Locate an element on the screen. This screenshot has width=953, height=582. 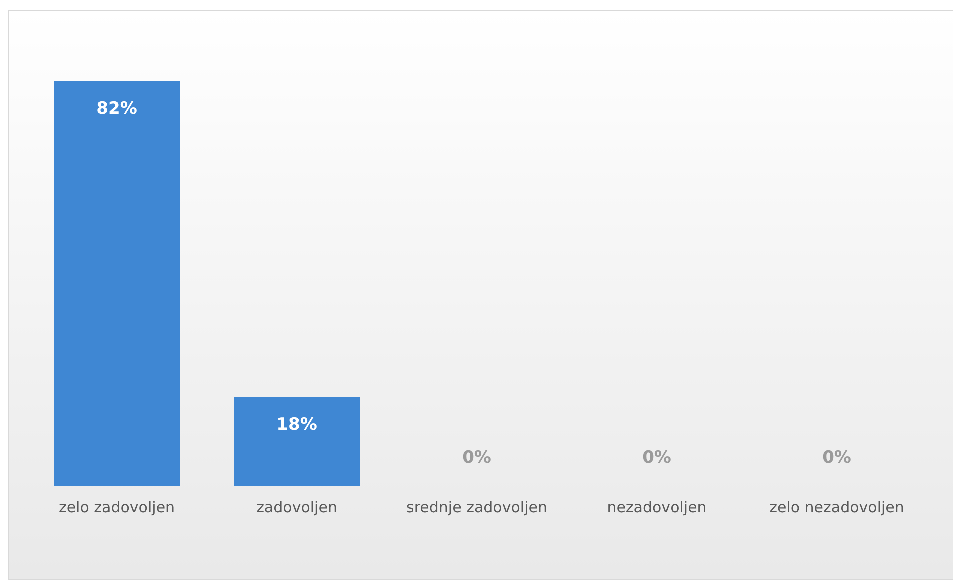
x-tick-label: zadovoljen is located at coordinates (297, 507).